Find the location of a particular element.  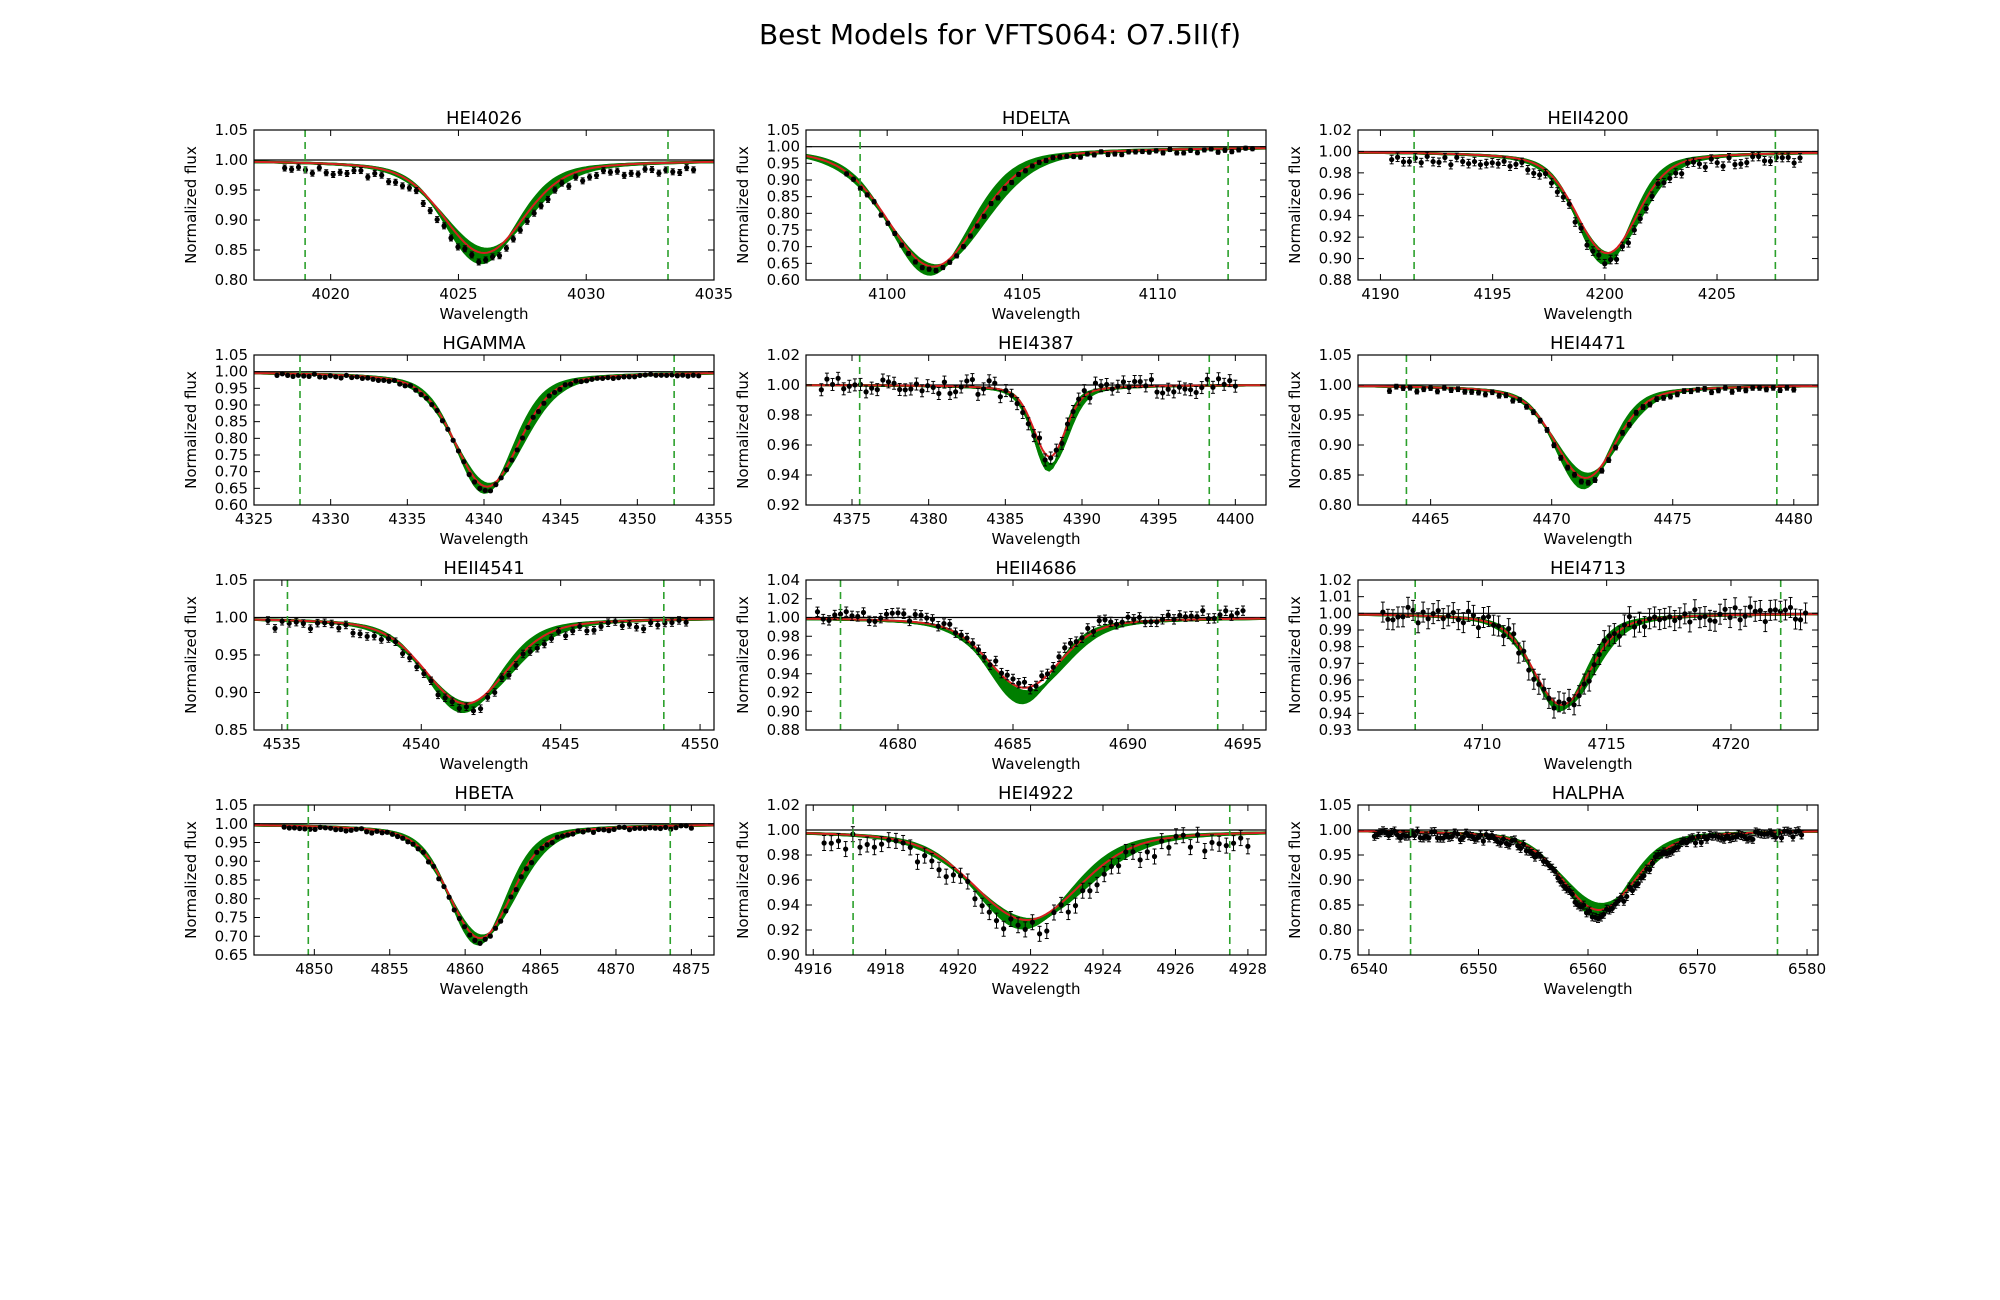

y-tick-label: 0.85 is located at coordinates (231, 422).